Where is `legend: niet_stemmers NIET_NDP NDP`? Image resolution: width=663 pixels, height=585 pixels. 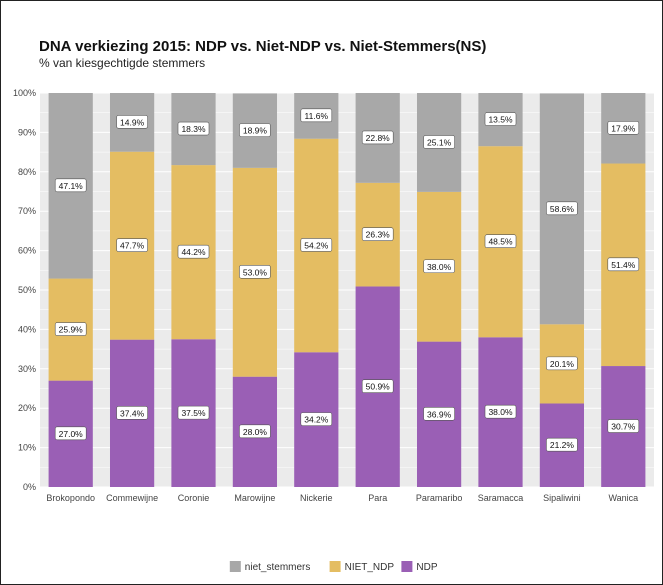 legend: niet_stemmers NIET_NDP NDP is located at coordinates (333, 567).